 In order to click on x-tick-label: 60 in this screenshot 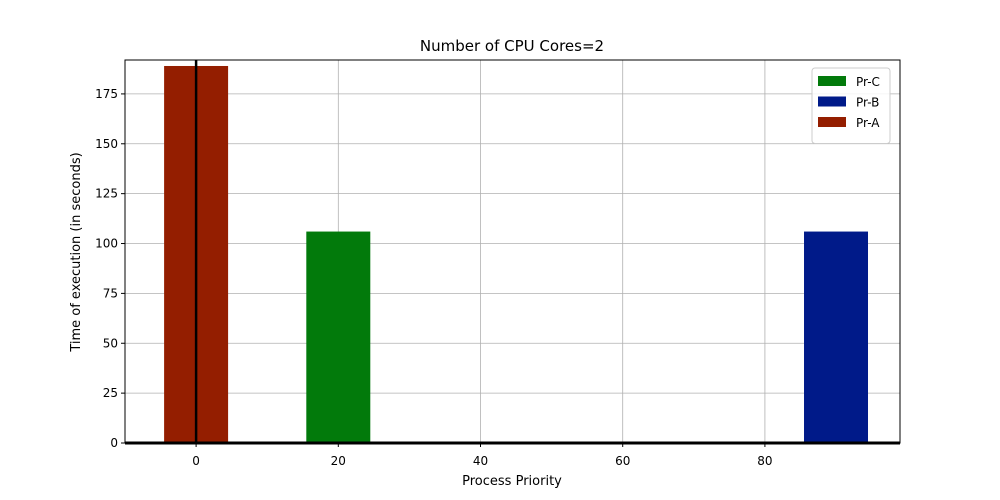, I will do `click(622, 461)`.